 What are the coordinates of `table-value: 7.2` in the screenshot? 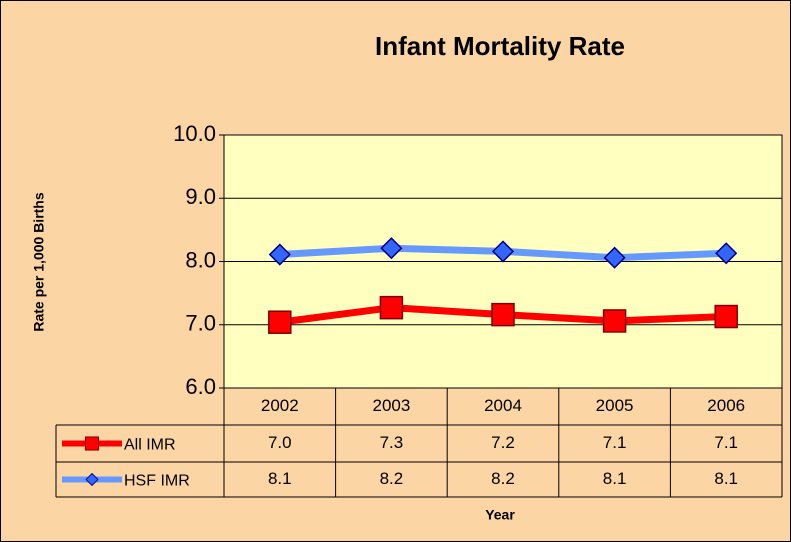 It's located at (503, 442).